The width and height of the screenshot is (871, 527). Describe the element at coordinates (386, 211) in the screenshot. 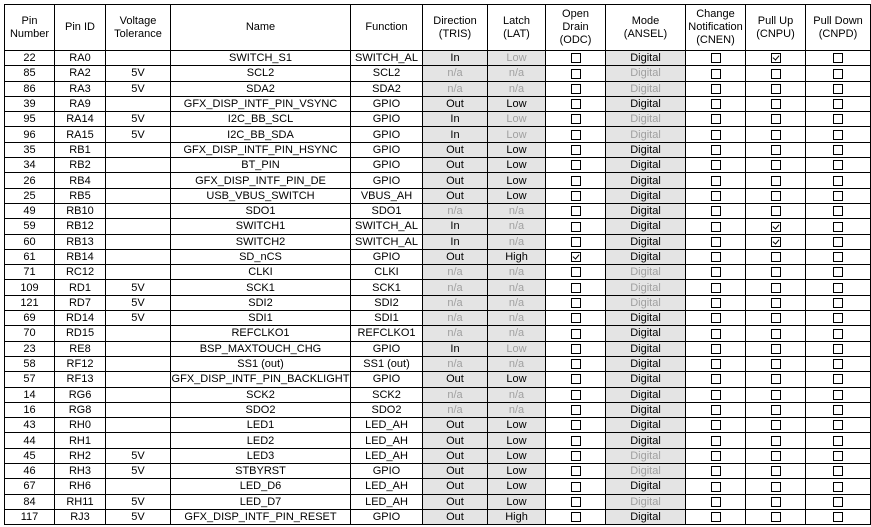

I see `pin-function: SDO1` at that location.